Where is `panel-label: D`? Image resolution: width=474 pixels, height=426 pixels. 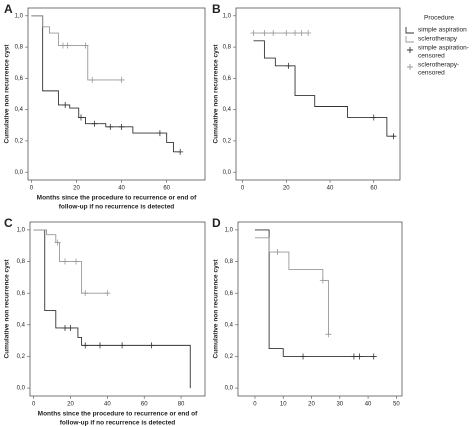 panel-label: D is located at coordinates (216, 223).